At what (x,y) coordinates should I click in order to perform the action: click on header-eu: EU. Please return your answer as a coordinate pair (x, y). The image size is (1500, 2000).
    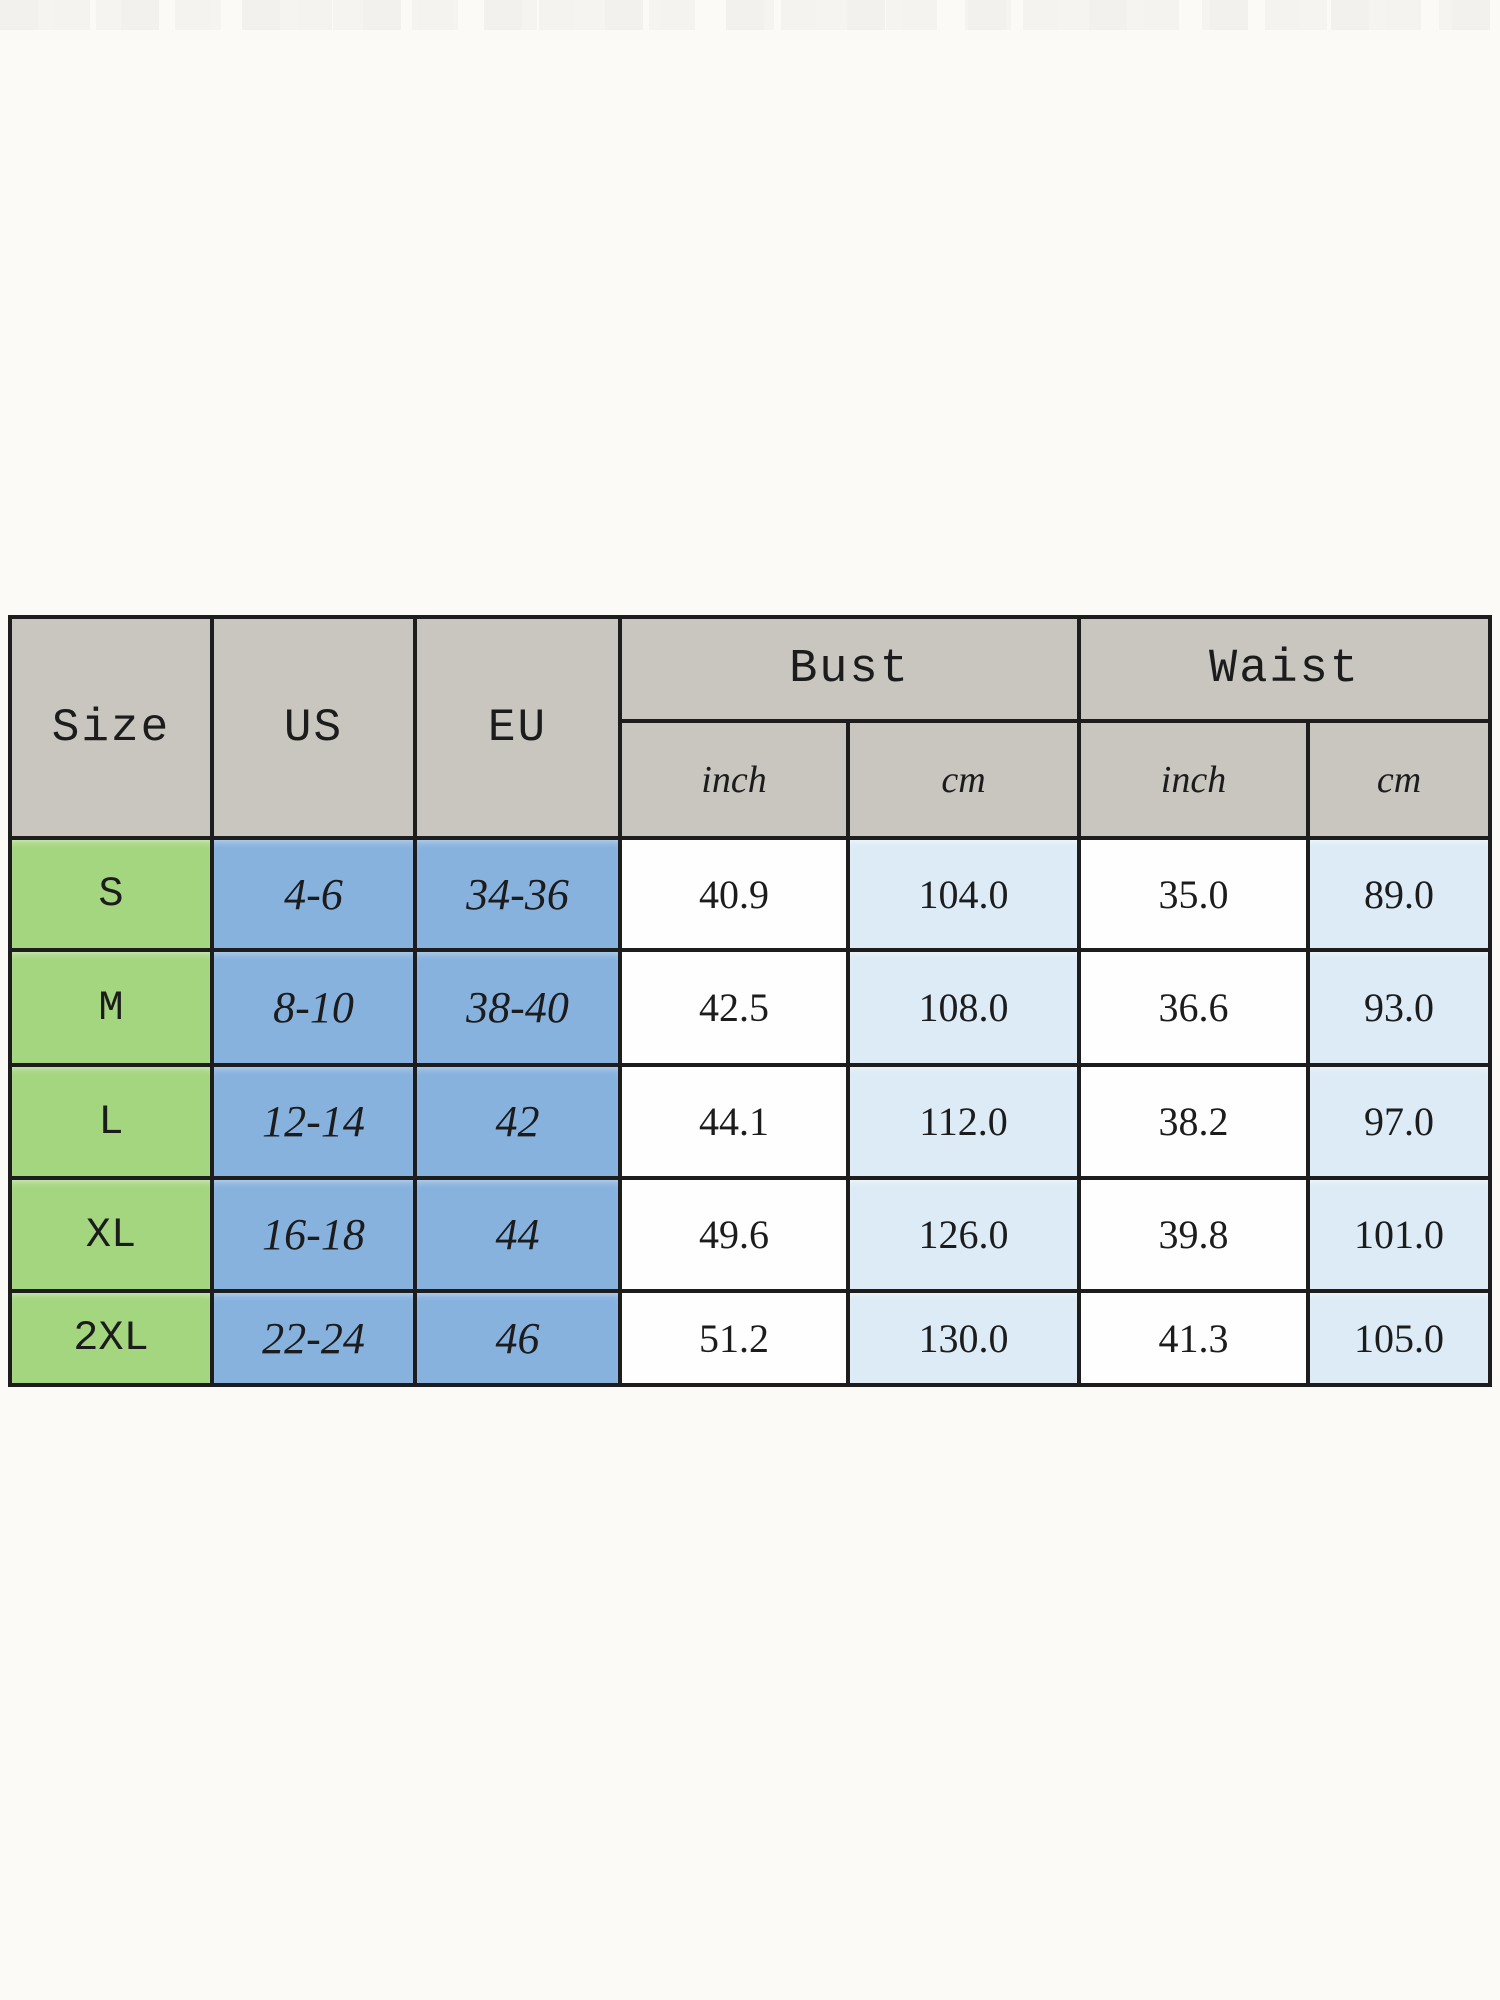
    Looking at the image, I should click on (517, 727).